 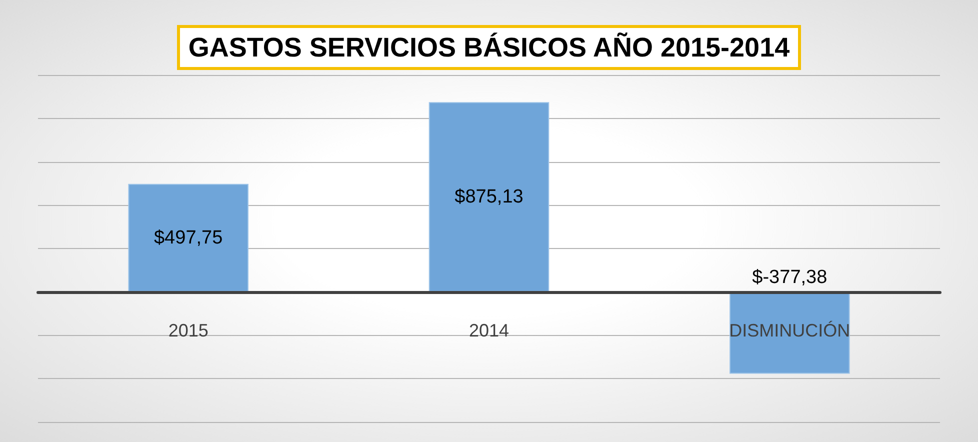 What do you see at coordinates (790, 277) in the screenshot?
I see `data-label: $-377,38` at bounding box center [790, 277].